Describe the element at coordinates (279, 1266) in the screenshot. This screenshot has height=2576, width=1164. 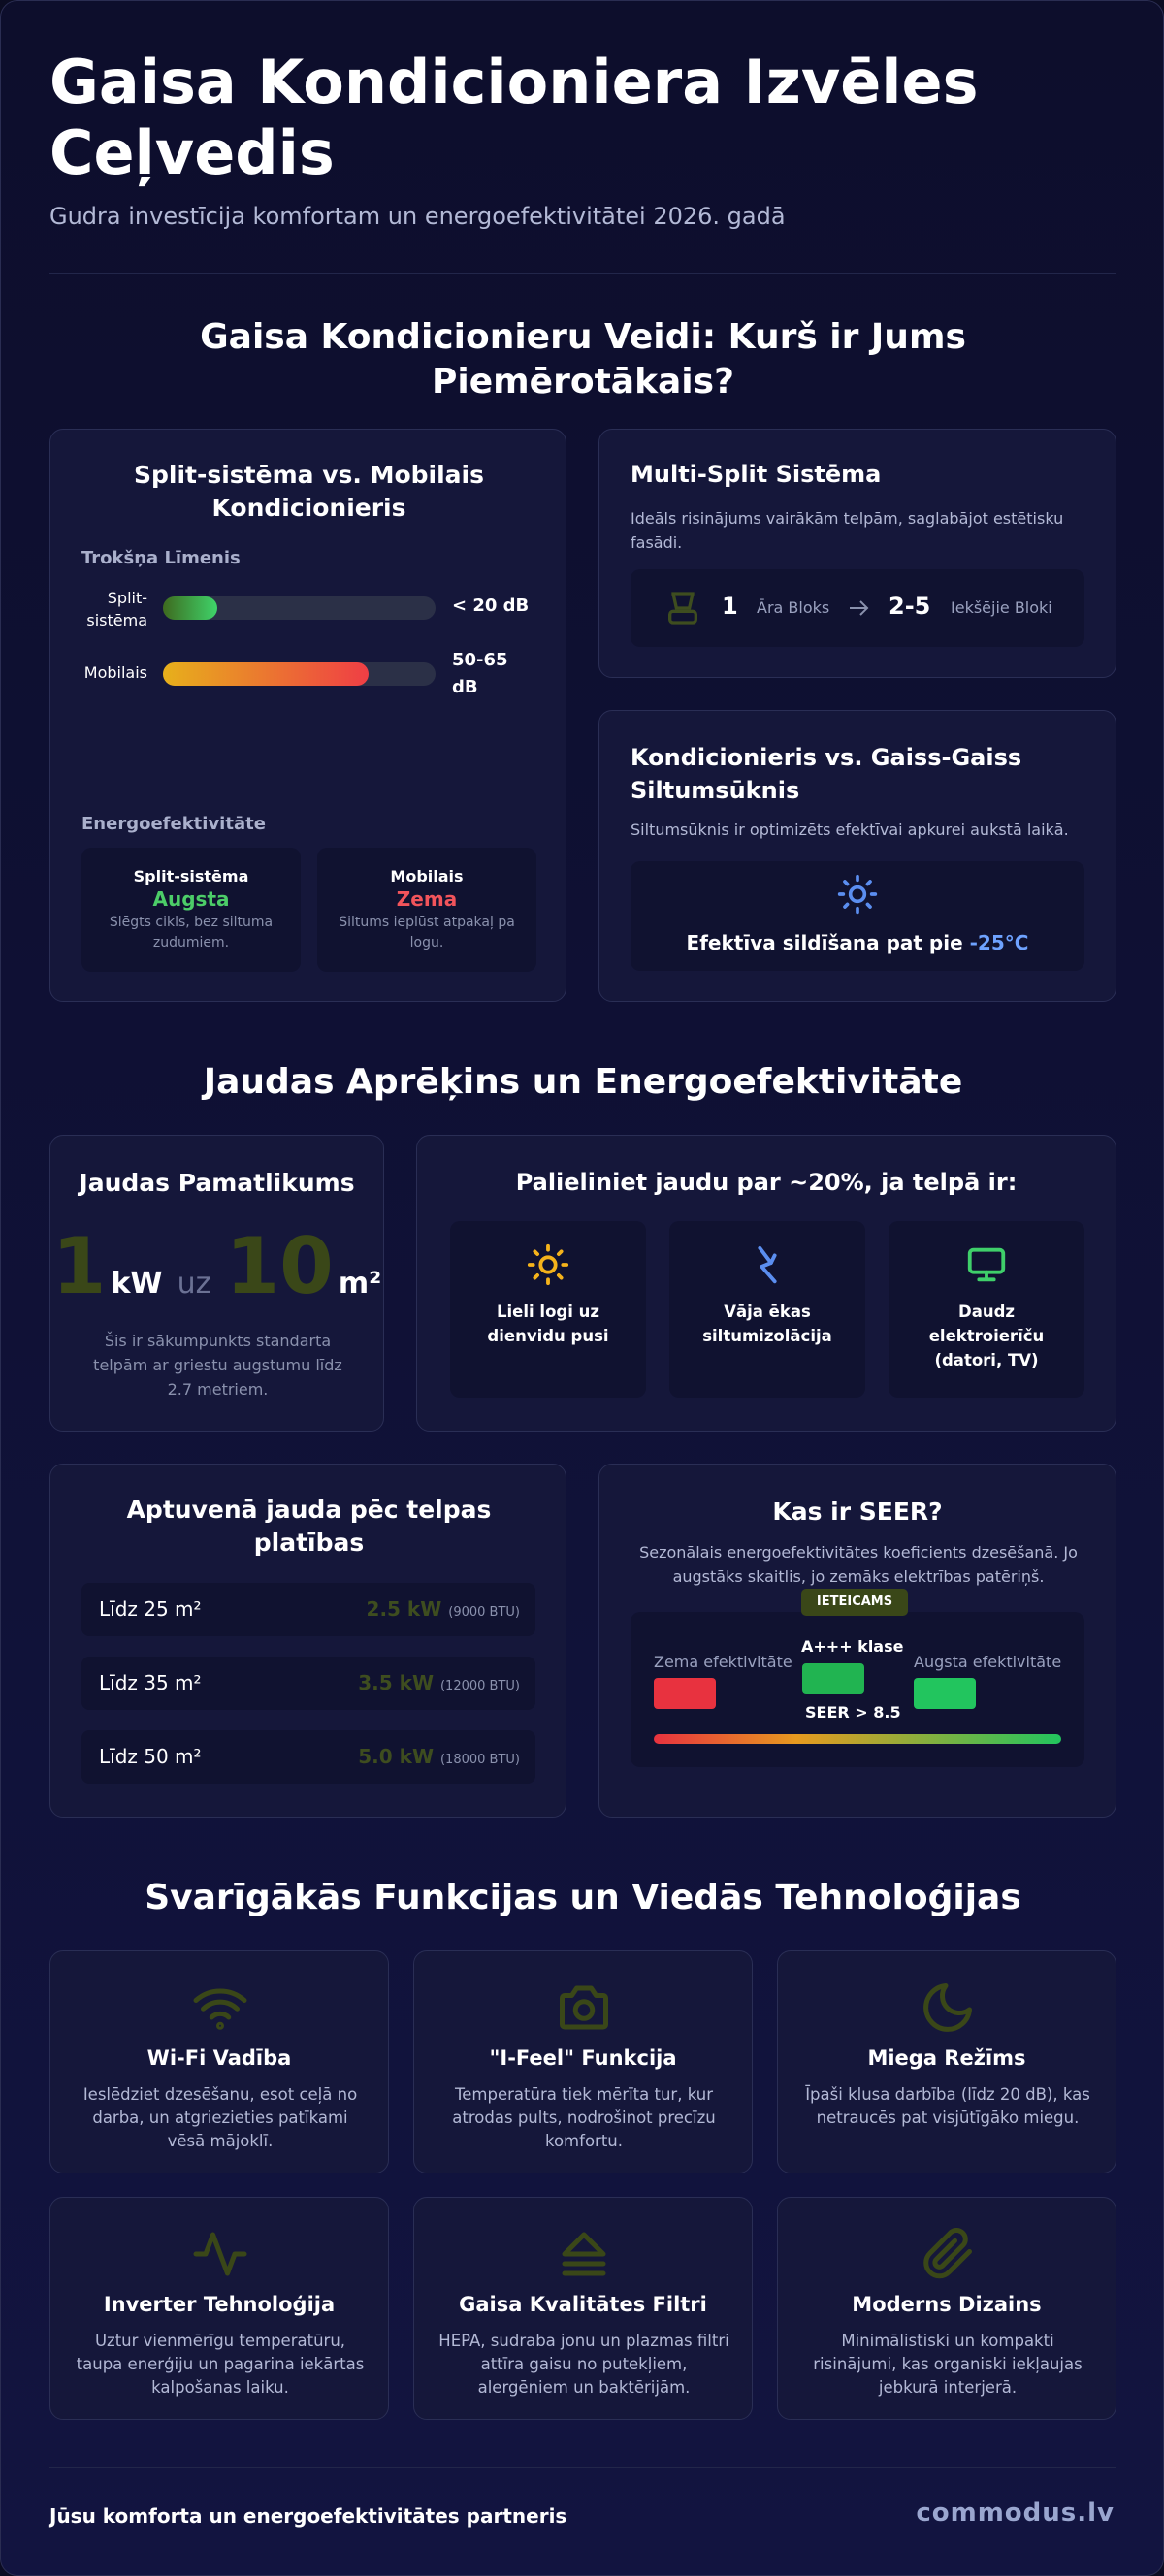
I see `number: 10` at that location.